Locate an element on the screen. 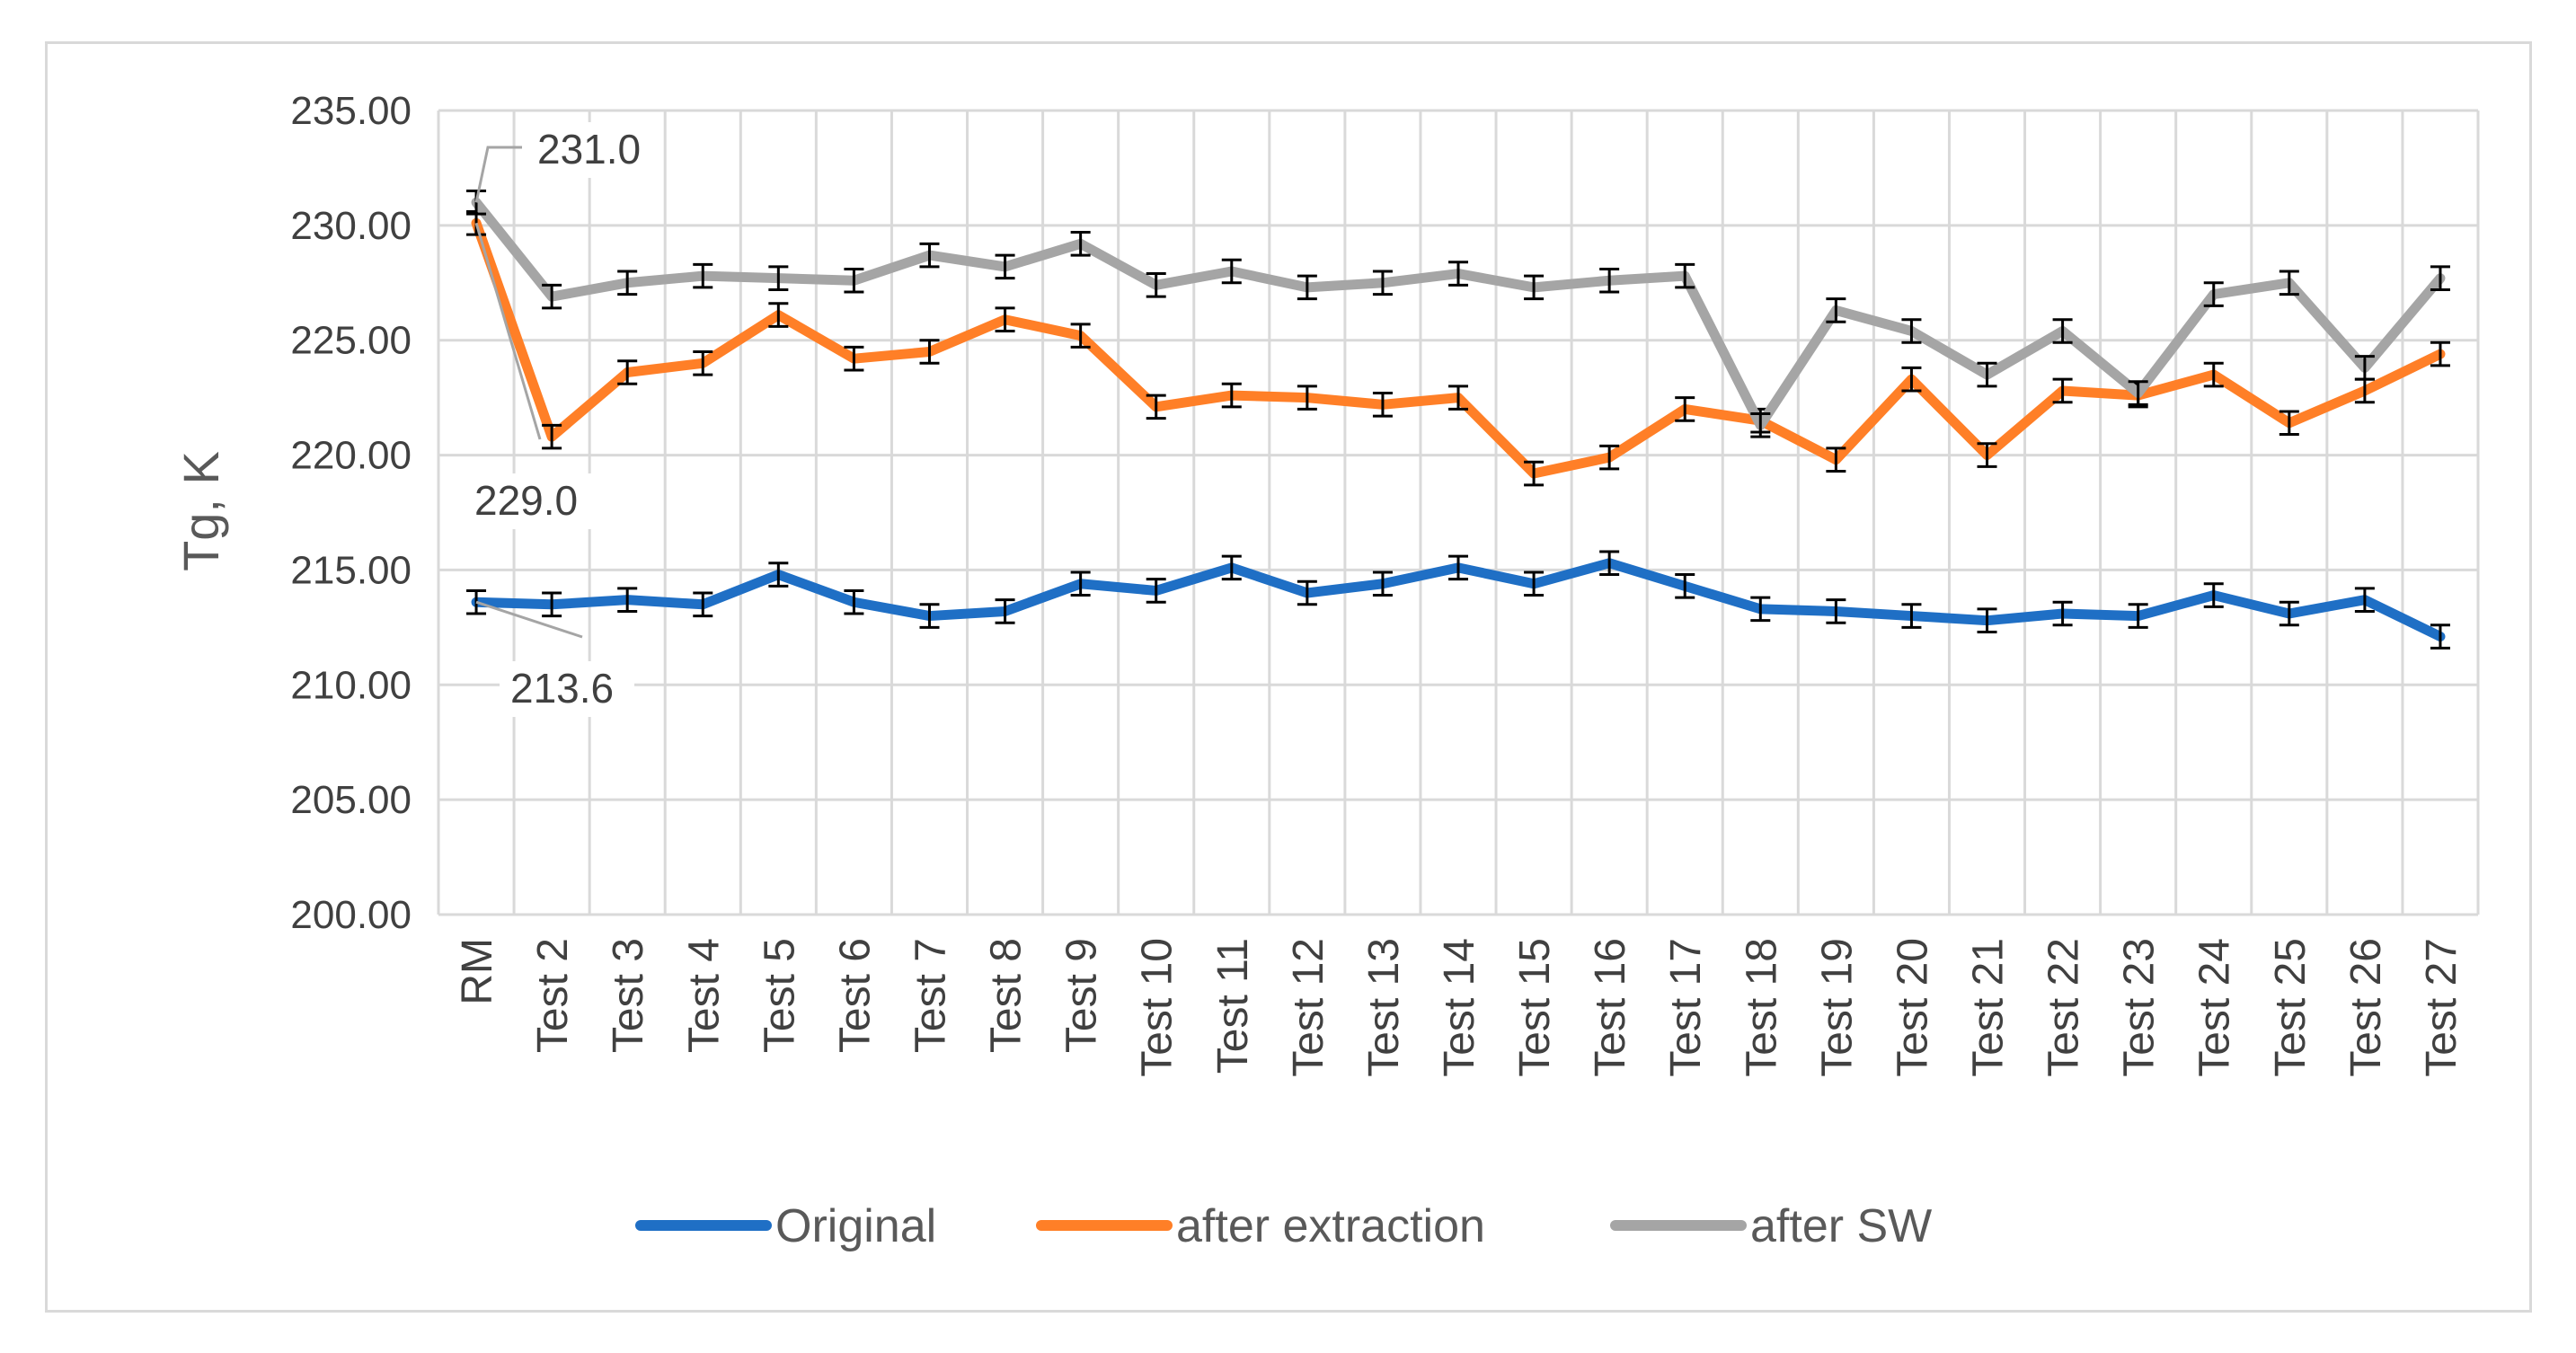 This screenshot has width=2576, height=1353. data-callout: 229.0 is located at coordinates (531, 375).